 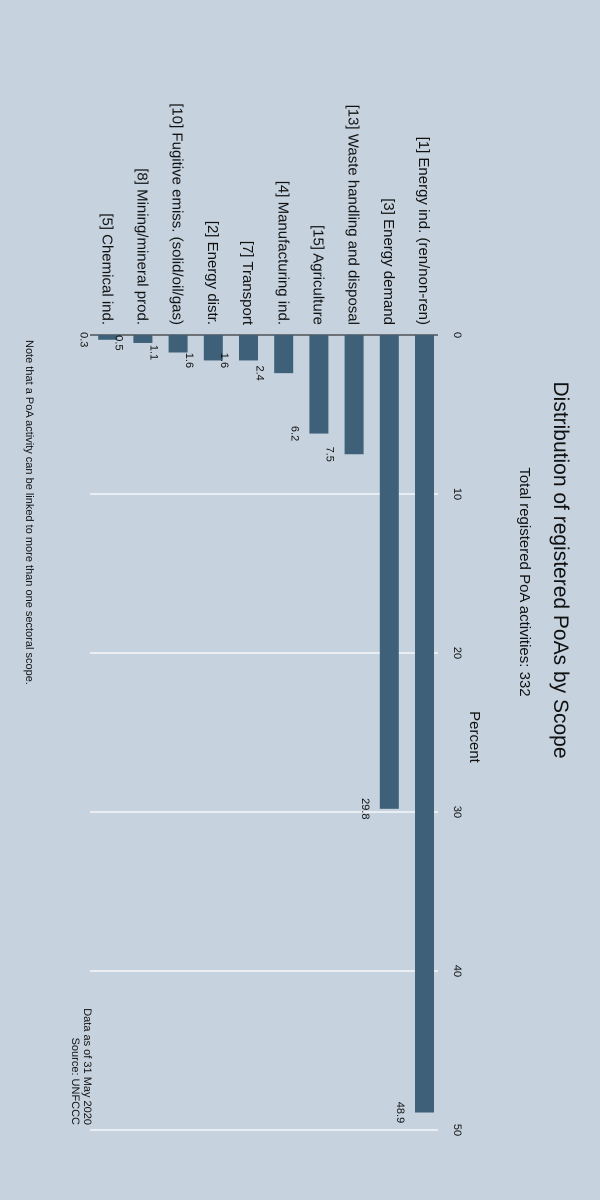 What do you see at coordinates (247, 283) in the screenshot?
I see `category-label: [7] Transport` at bounding box center [247, 283].